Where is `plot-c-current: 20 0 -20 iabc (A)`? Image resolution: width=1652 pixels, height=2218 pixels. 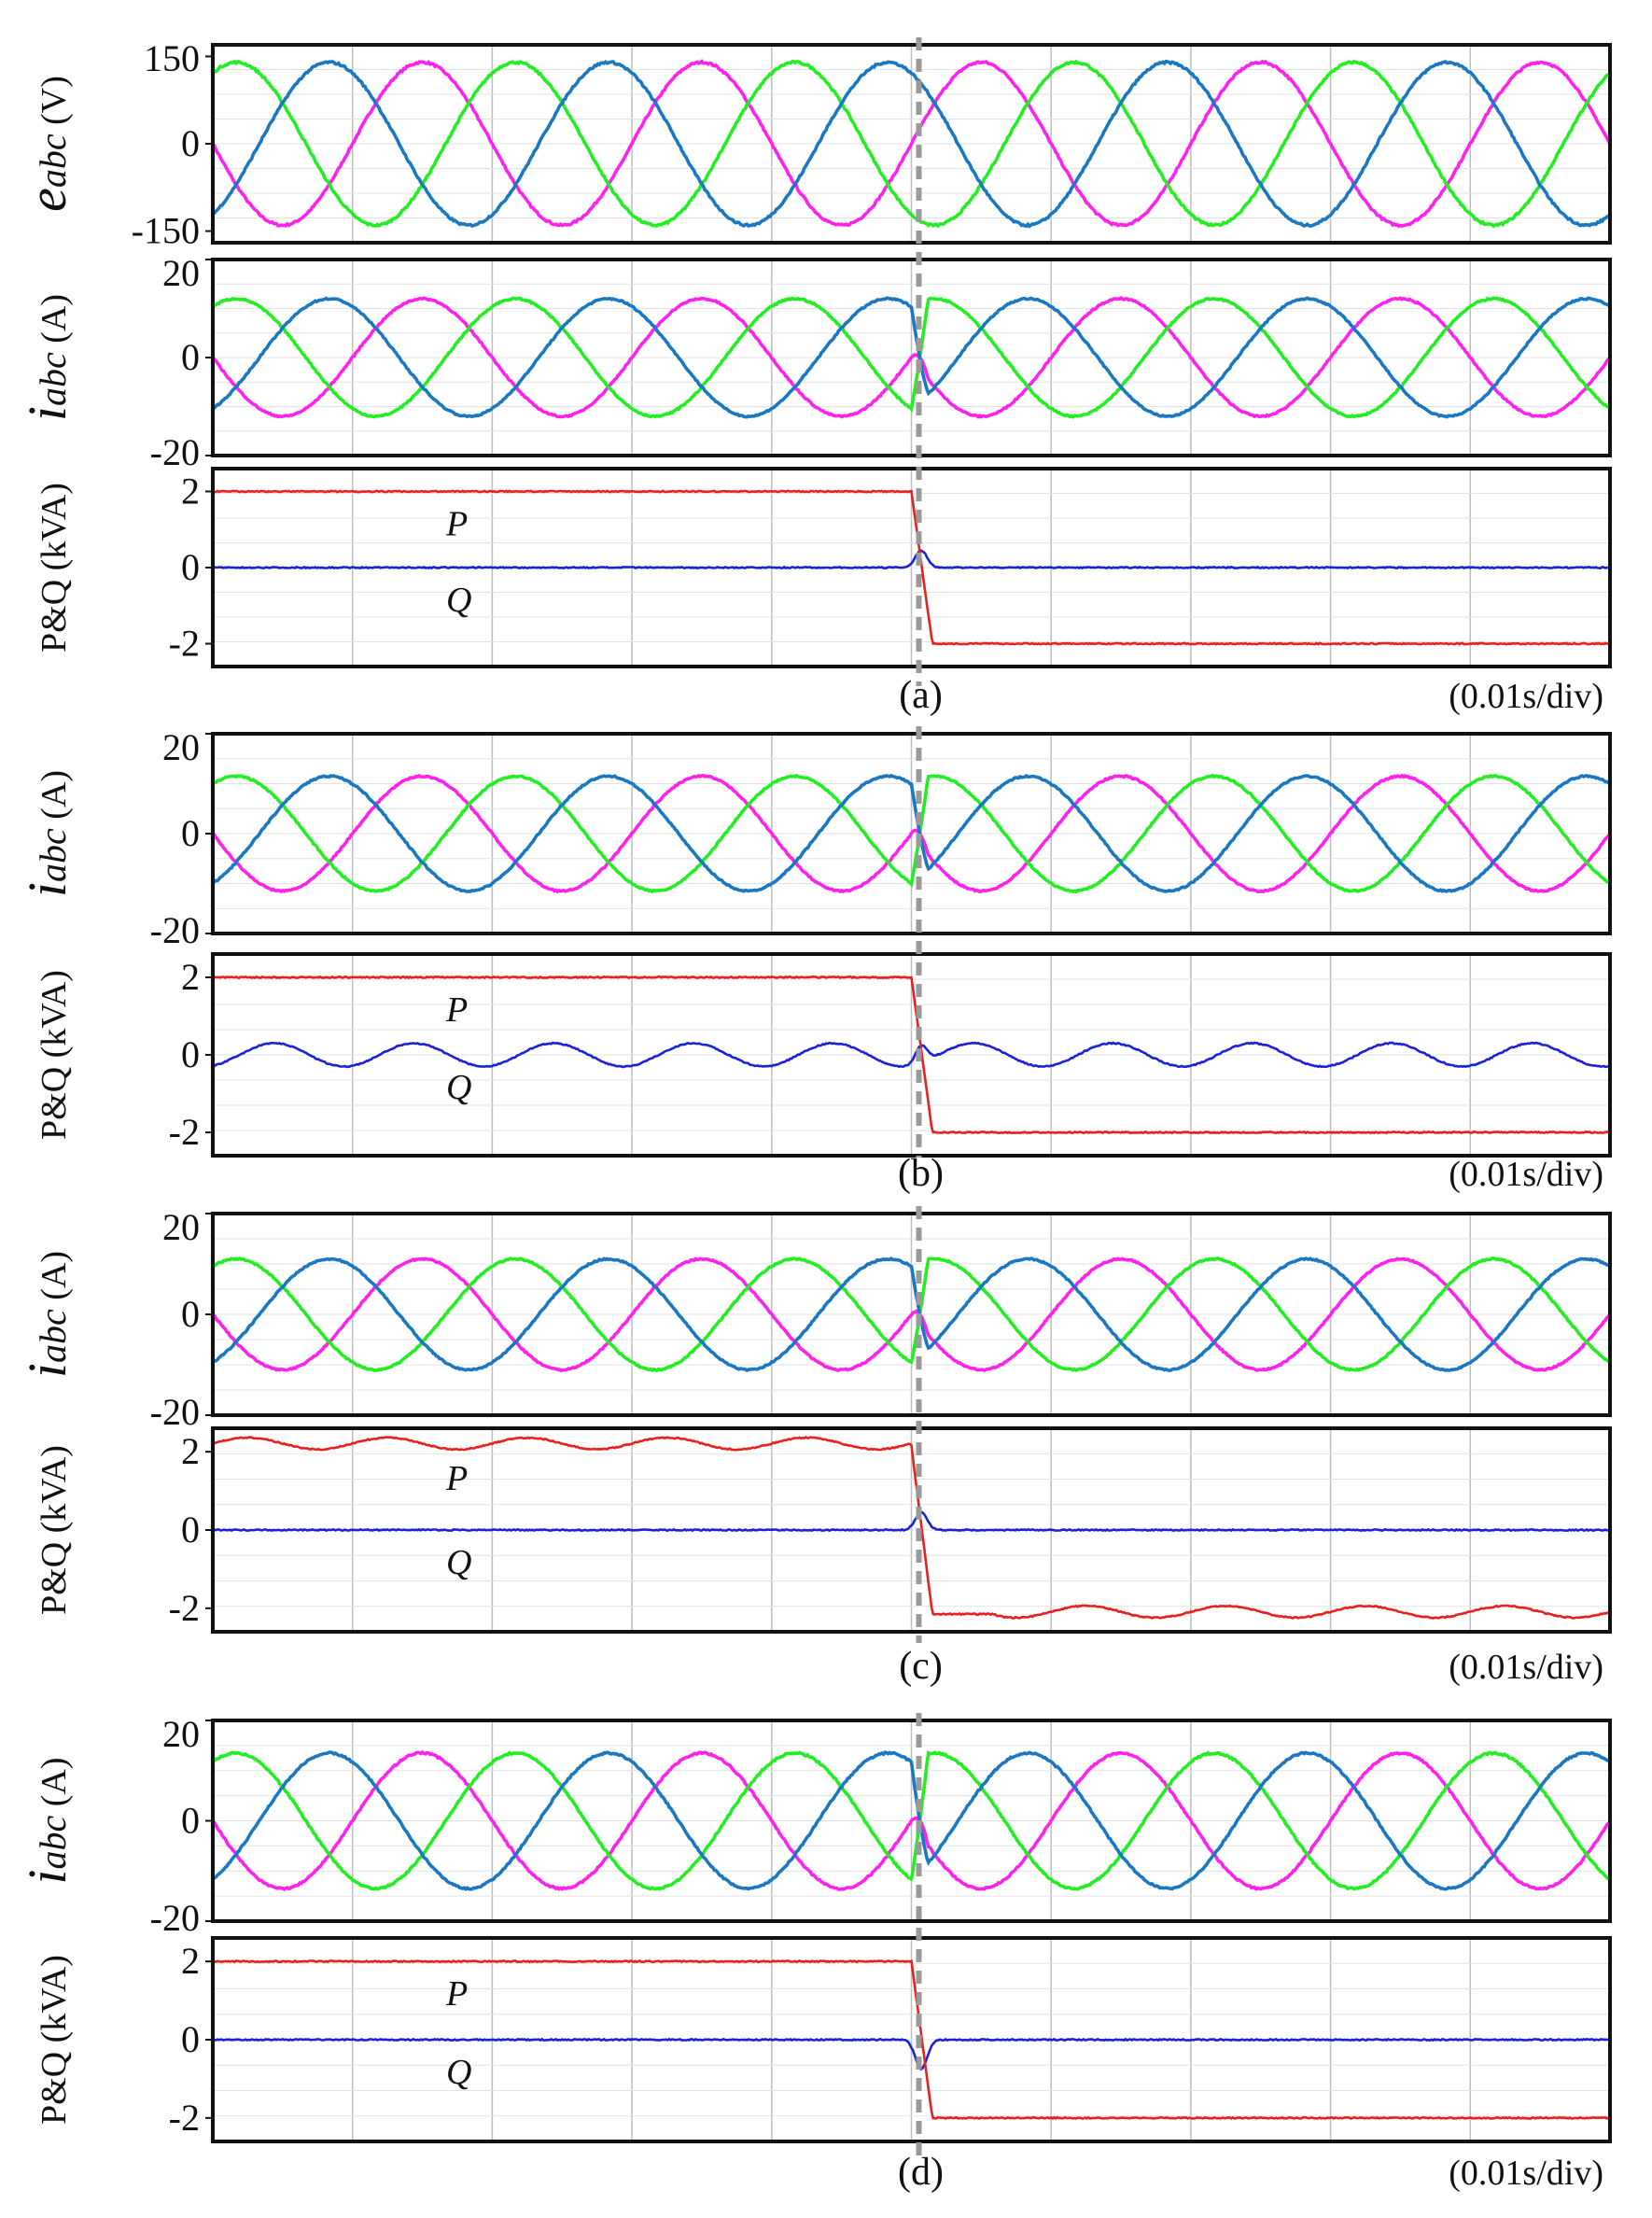
plot-c-current: 20 0 -20 iabc (A) is located at coordinates (814, 1319).